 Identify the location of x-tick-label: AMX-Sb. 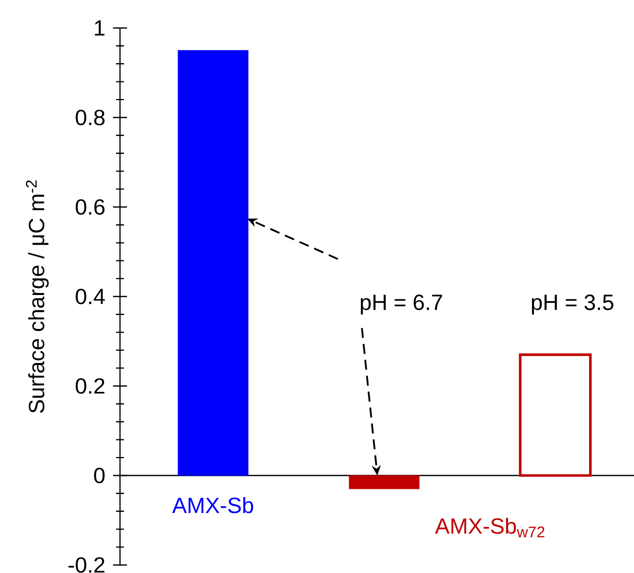
(213, 505).